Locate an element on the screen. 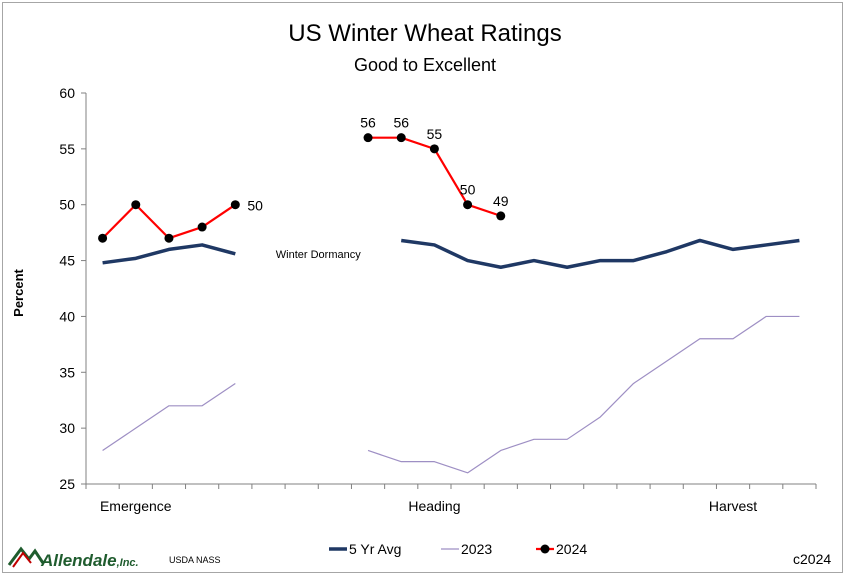 The width and height of the screenshot is (845, 575). y-tick-label: 40 is located at coordinates (67, 316).